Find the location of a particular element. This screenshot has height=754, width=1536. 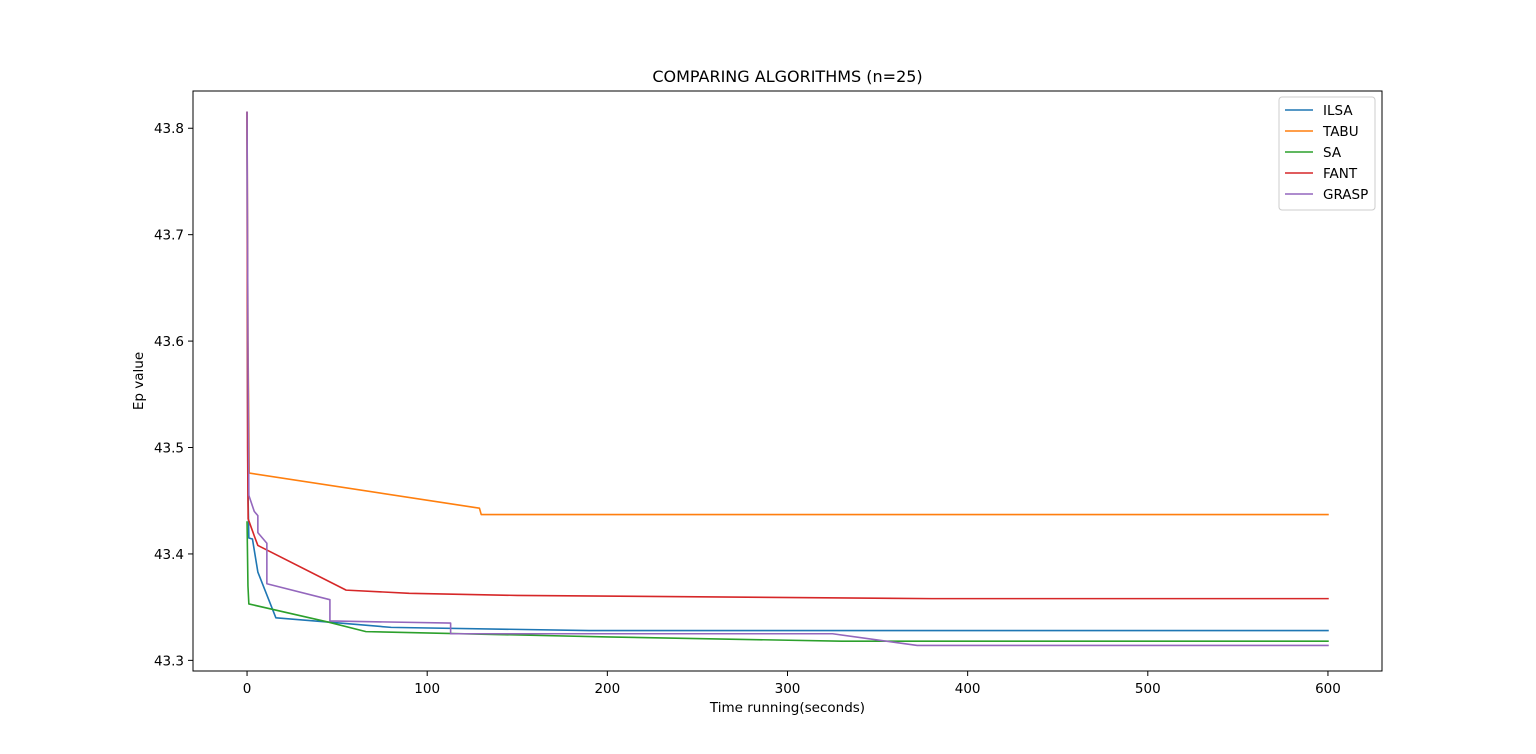

x-tick-label: 100 is located at coordinates (427, 689).